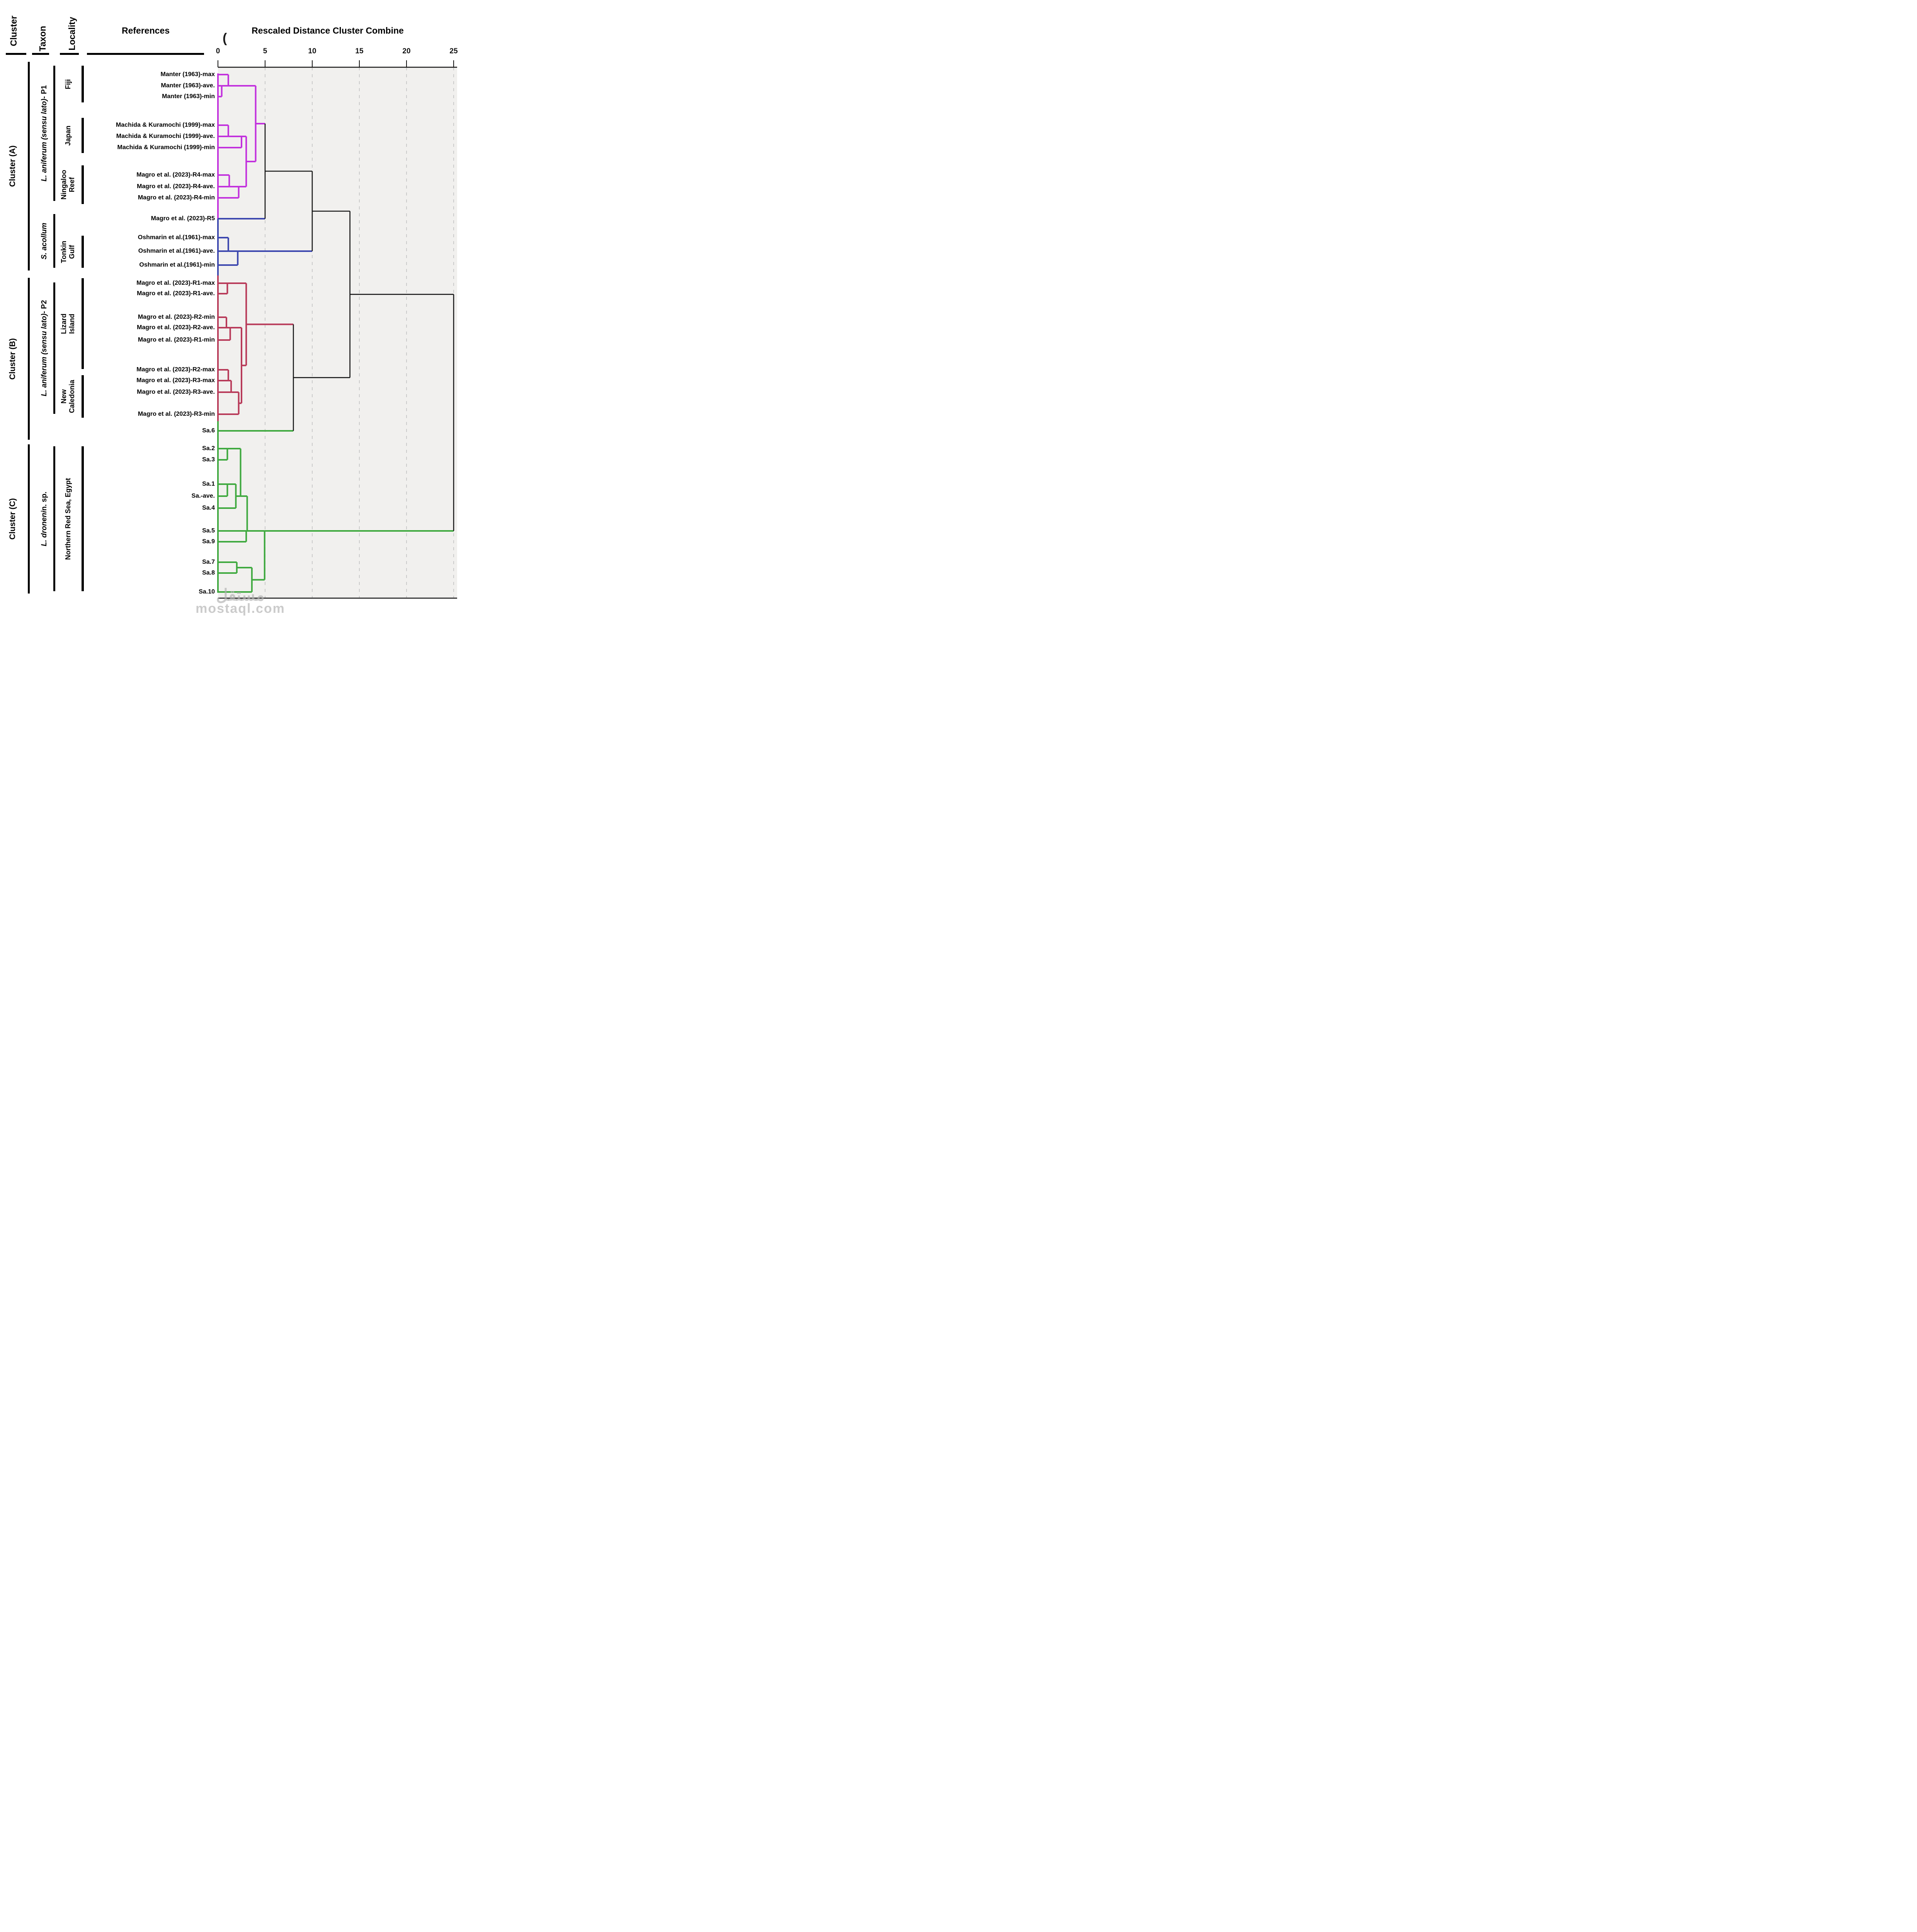 The image size is (1917, 1932). What do you see at coordinates (44, 348) in the screenshot?
I see `taxon-label-2: L. aniferum (sensu lato) - P2` at bounding box center [44, 348].